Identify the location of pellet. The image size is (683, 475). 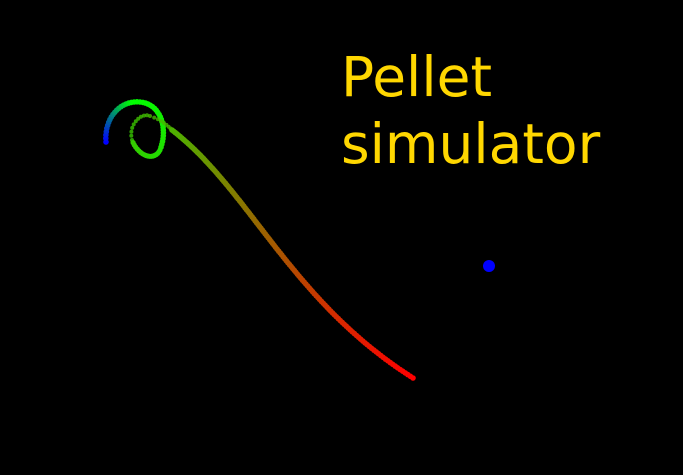
(489, 266).